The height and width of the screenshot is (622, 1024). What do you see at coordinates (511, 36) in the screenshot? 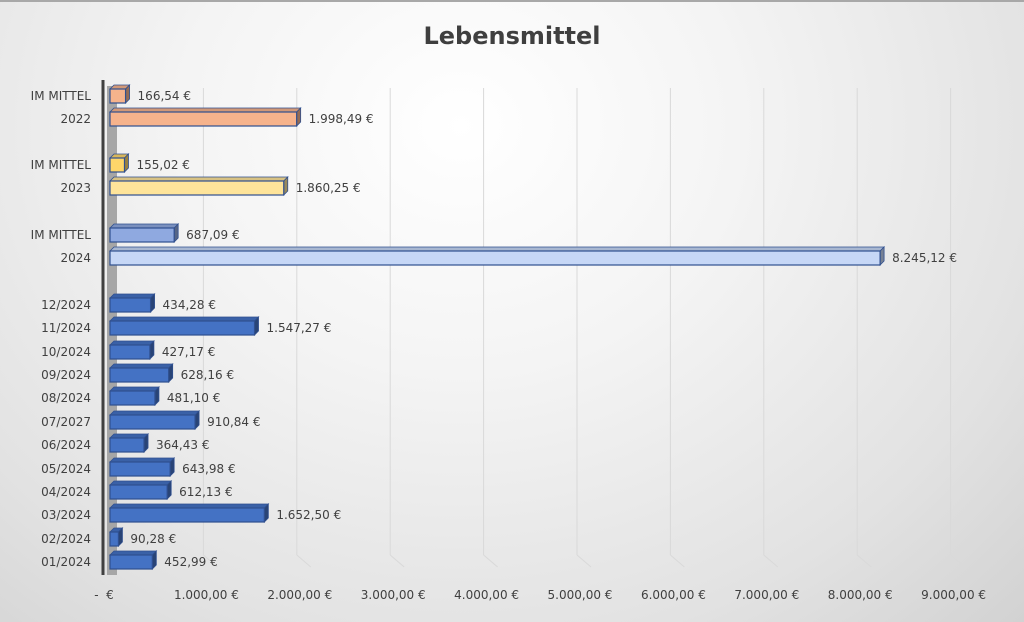
I see `chart-title: Lebensmittel` at bounding box center [511, 36].